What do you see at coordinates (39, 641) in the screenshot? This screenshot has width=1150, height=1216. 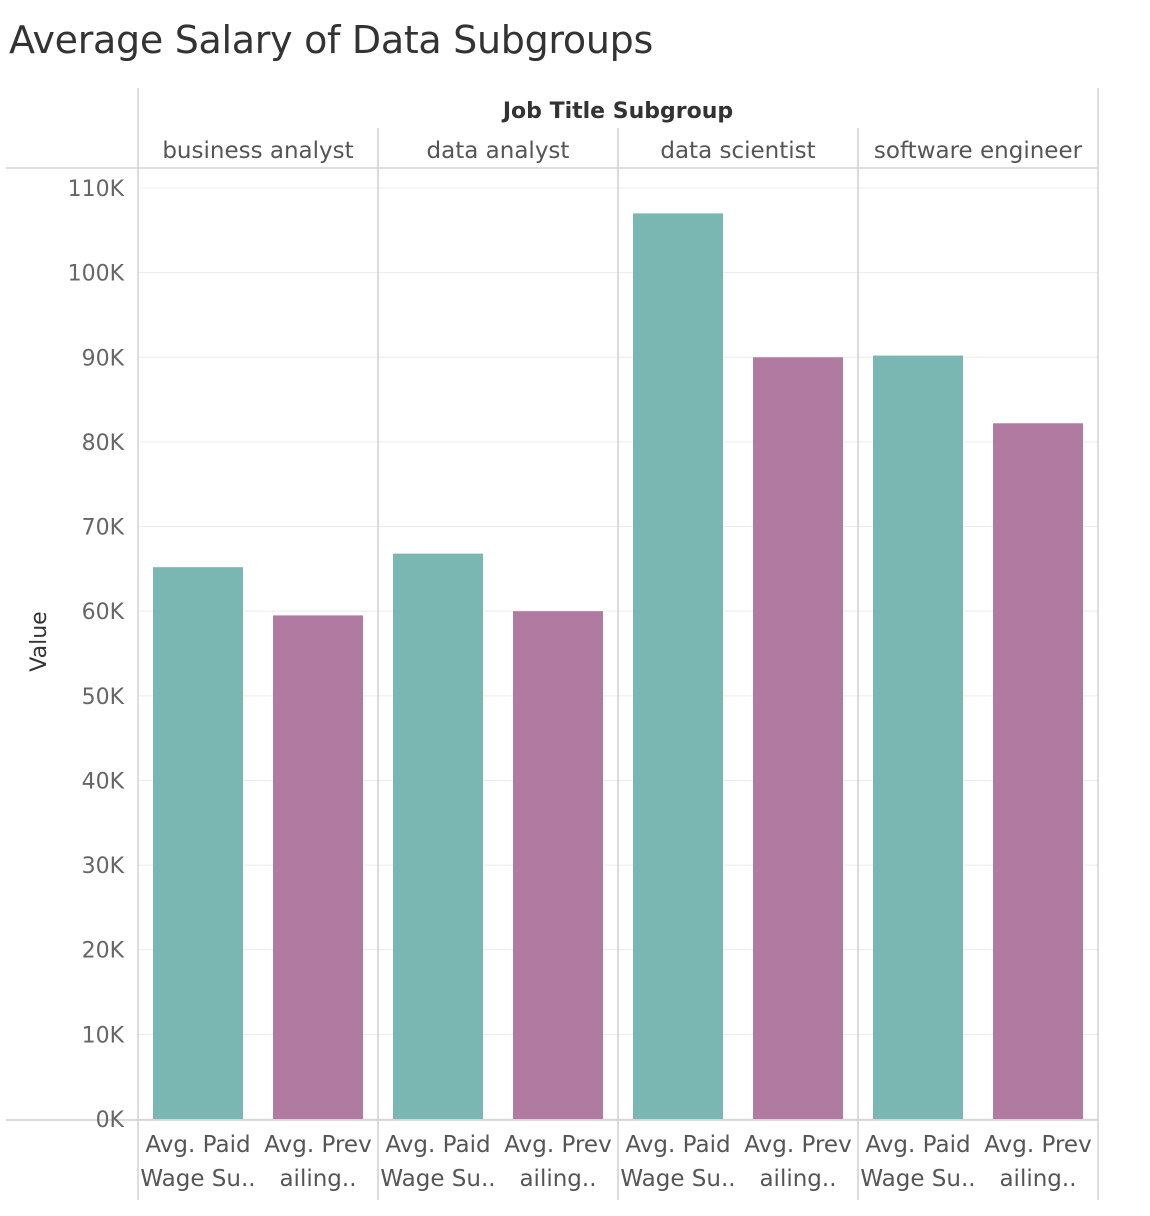 I see `y-axis-label: Value` at bounding box center [39, 641].